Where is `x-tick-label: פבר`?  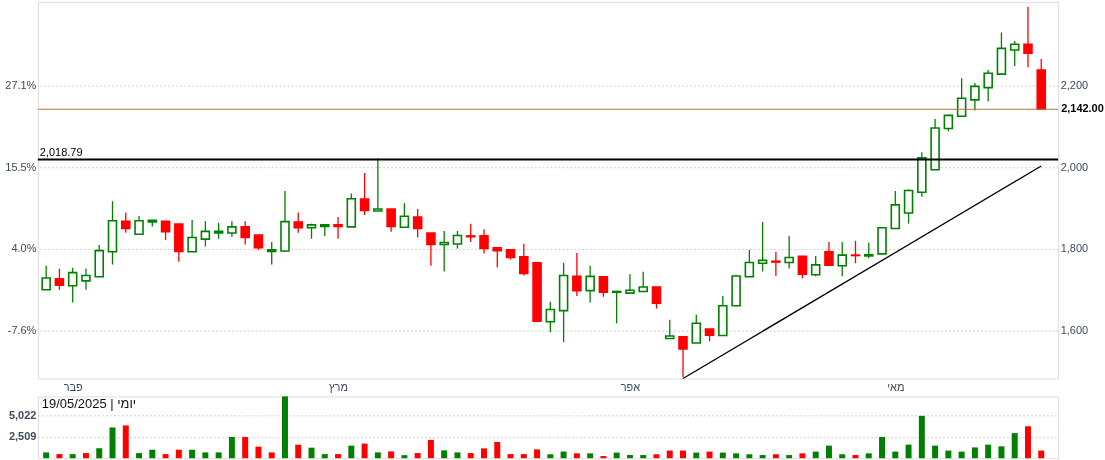 x-tick-label: פבר is located at coordinates (73, 386).